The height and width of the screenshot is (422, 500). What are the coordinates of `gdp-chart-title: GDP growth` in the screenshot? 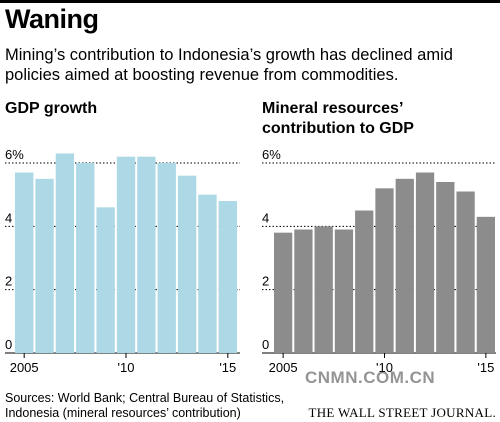 It's located at (51, 108).